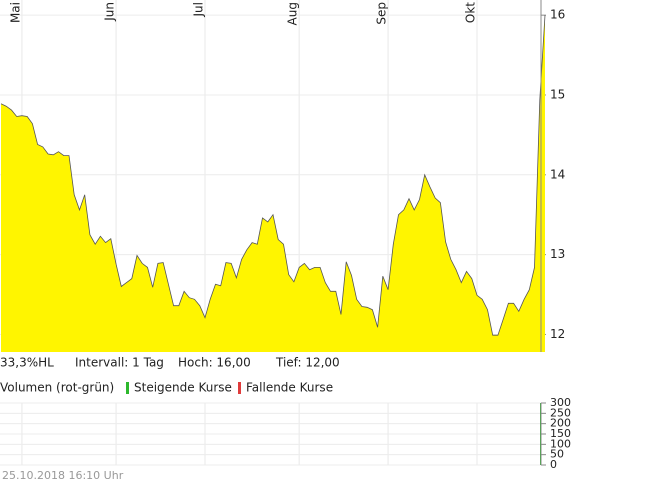 The image size is (645, 483). Describe the element at coordinates (557, 254) in the screenshot. I see `y-tick-label: 13` at that location.